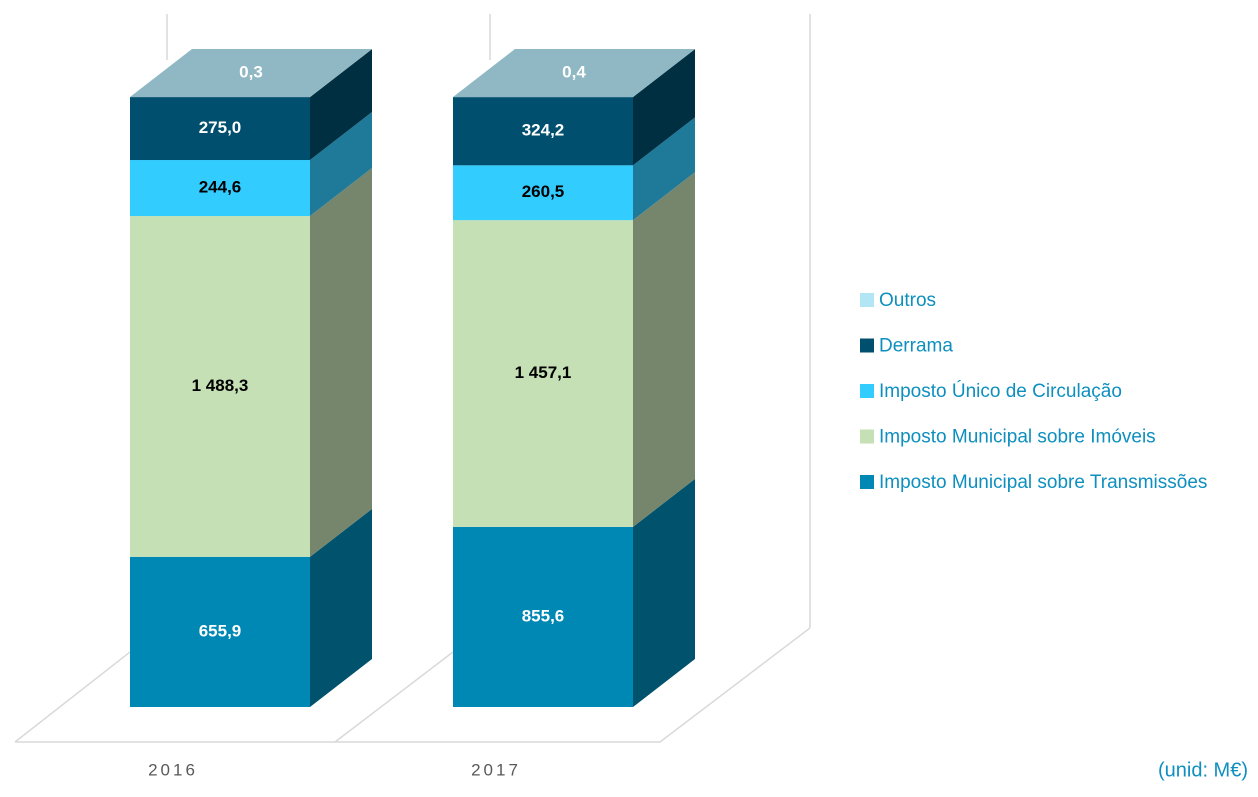 Image resolution: width=1258 pixels, height=797 pixels. I want to click on x-tick-label: 2017, so click(496, 769).